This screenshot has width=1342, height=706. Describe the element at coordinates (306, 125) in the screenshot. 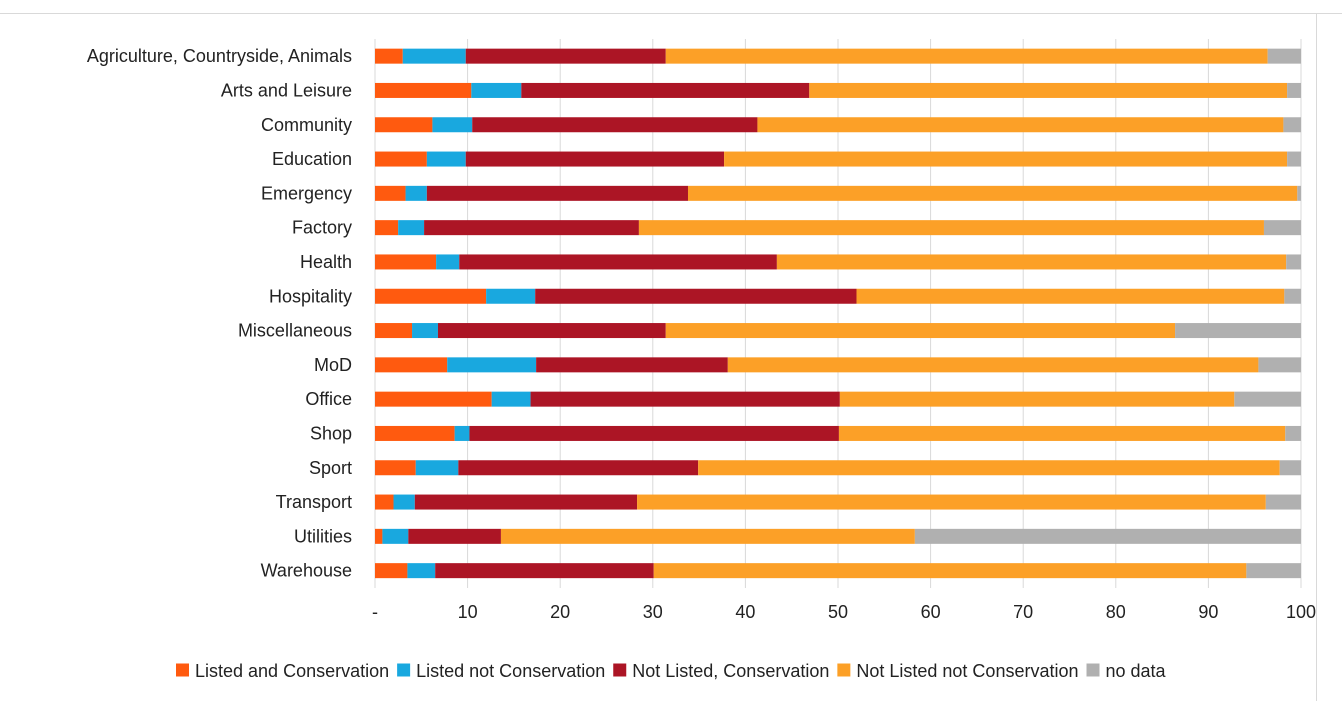

I see `category-label: Community` at that location.